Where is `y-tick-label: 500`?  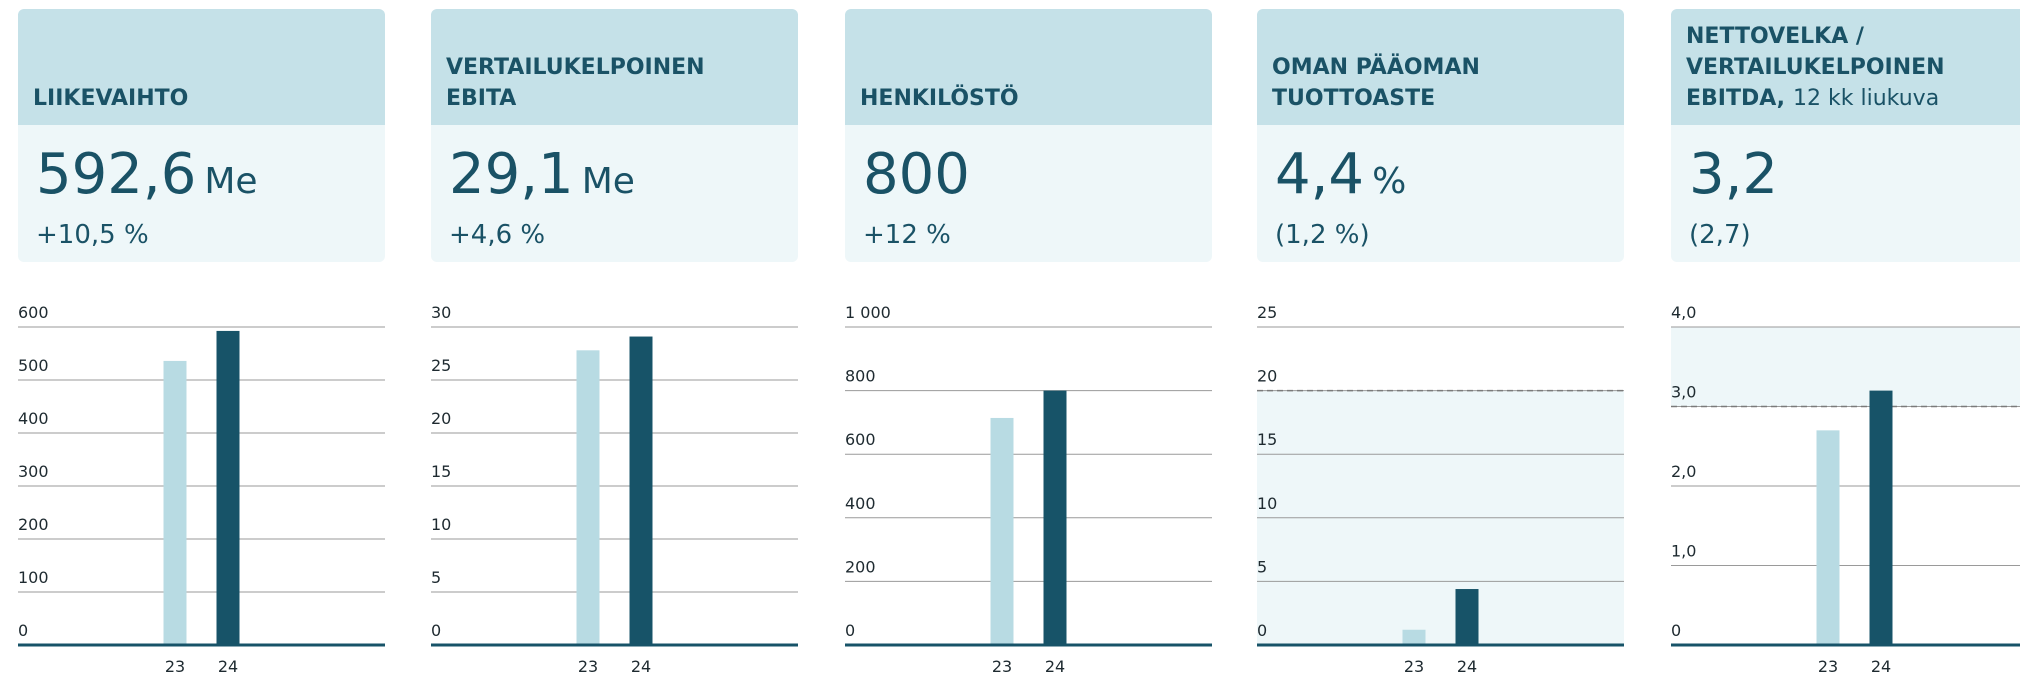
y-tick-label: 500 is located at coordinates (33, 365).